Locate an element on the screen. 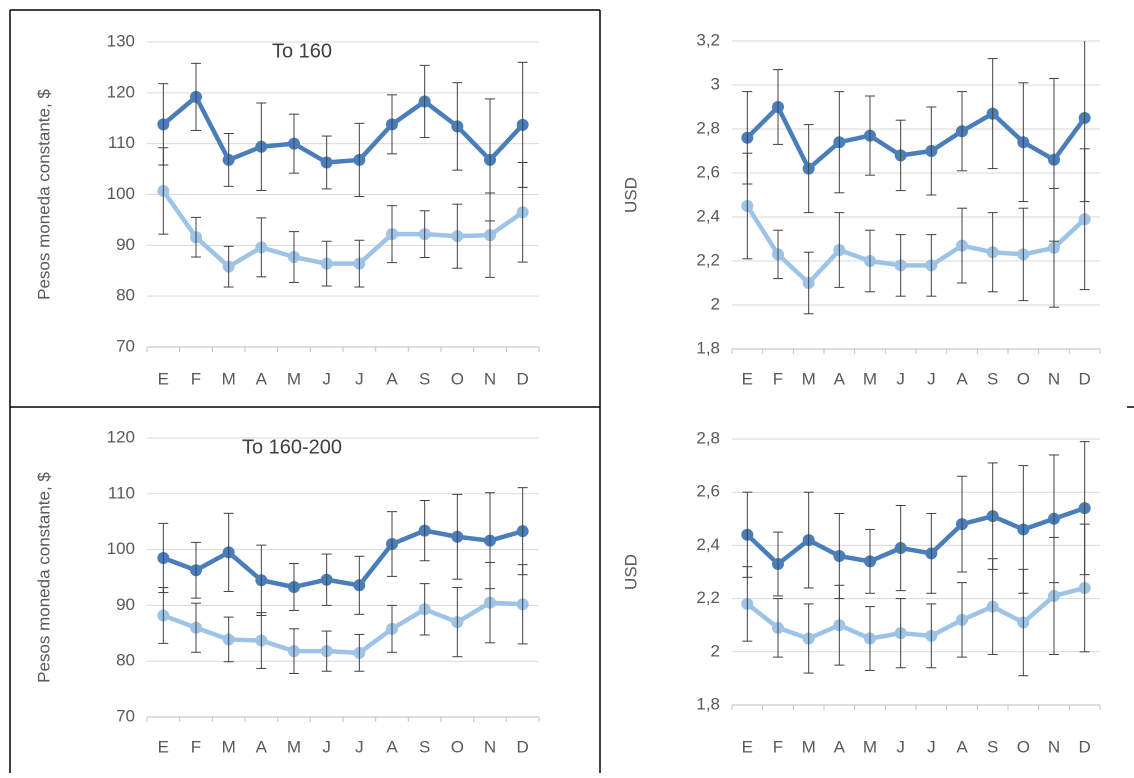 The height and width of the screenshot is (778, 1134). y-tick-label: 130 is located at coordinates (121, 40).